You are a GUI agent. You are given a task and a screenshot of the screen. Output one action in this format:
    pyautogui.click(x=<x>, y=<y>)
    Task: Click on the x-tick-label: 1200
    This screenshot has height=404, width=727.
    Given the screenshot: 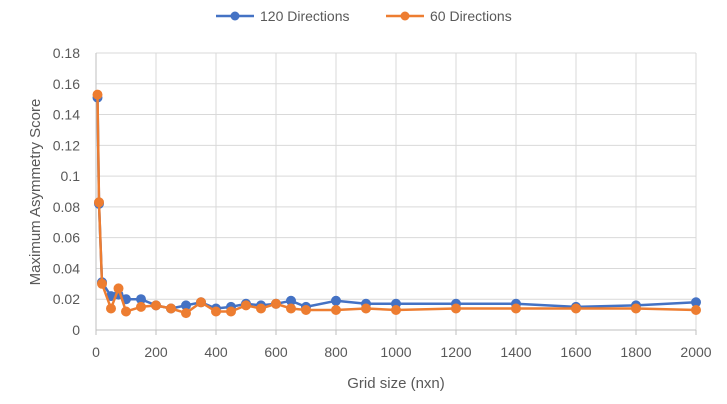 What is the action you would take?
    pyautogui.click(x=455, y=352)
    